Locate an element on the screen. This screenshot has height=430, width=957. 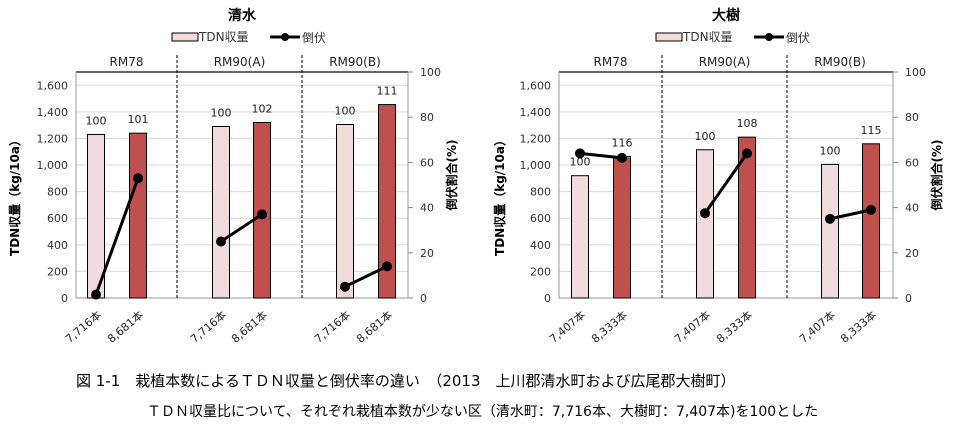
bar-data-label: 108 is located at coordinates (747, 123).